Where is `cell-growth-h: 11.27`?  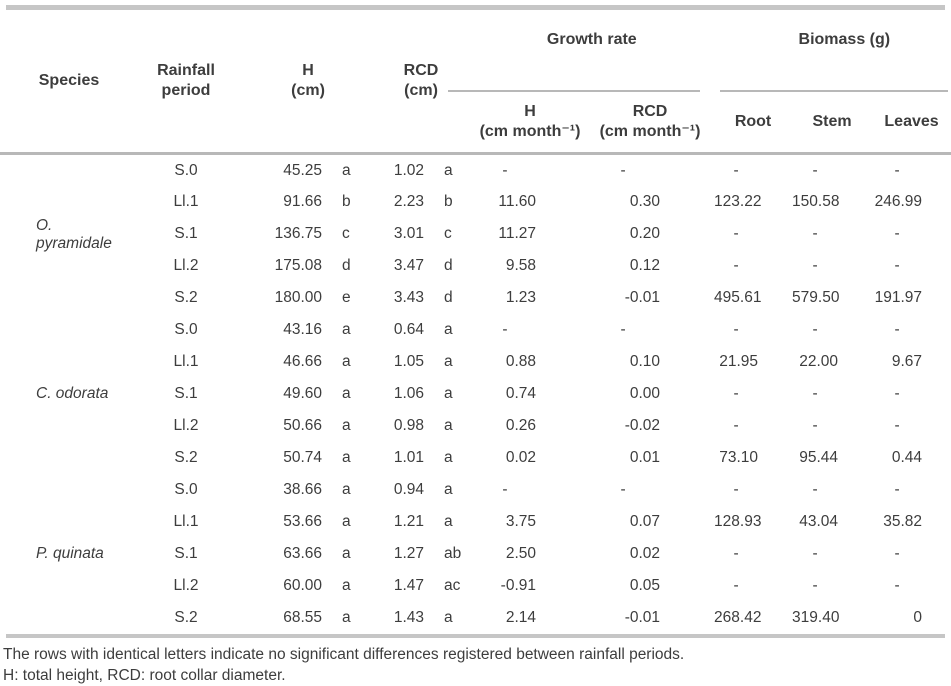
cell-growth-h: 11.27 is located at coordinates (517, 233).